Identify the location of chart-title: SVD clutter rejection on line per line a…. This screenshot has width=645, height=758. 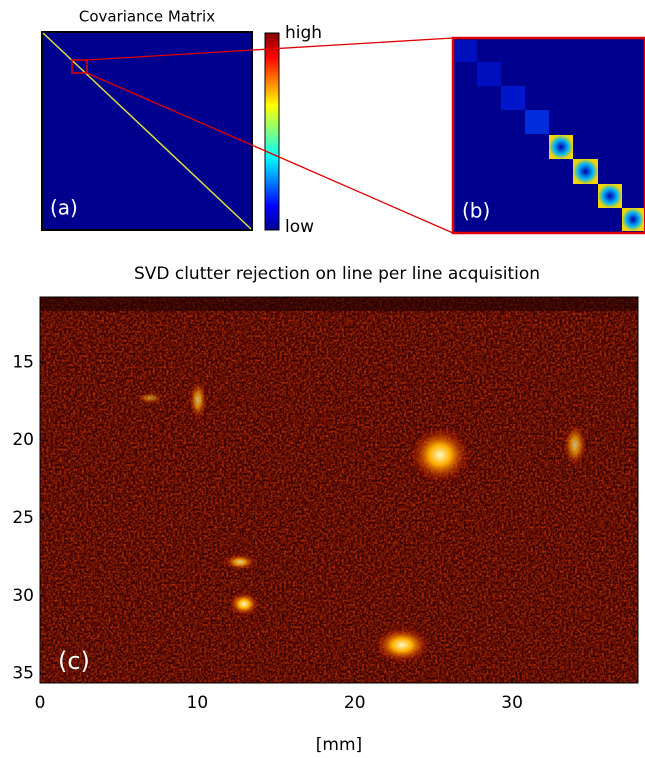
(337, 274).